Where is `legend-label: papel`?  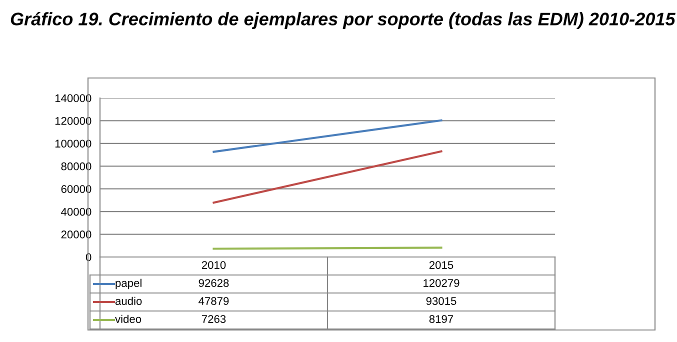
legend-label: papel is located at coordinates (129, 284).